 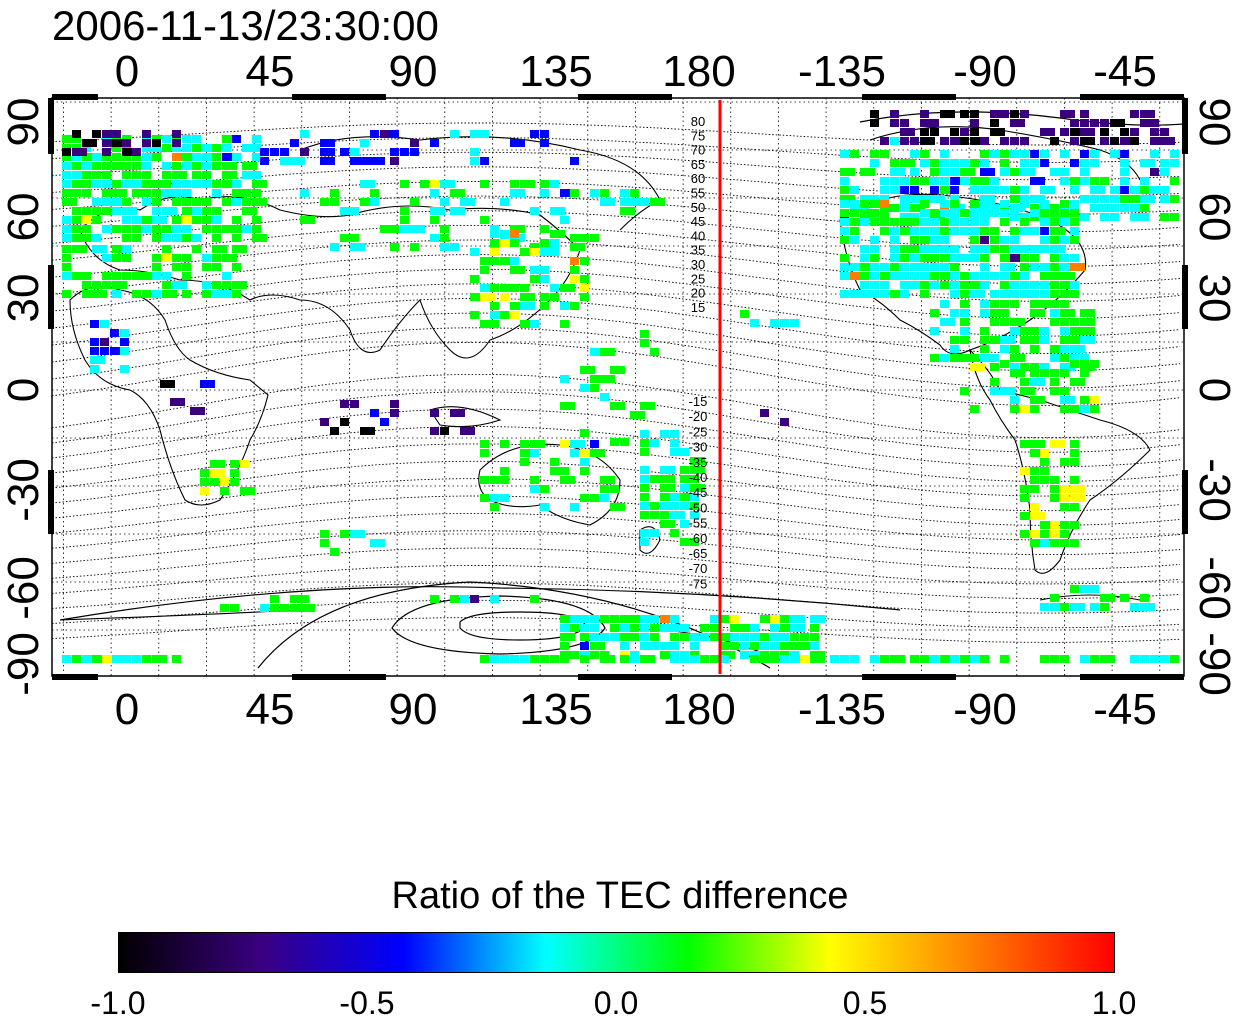 I want to click on contour-label: 60, so click(x=698, y=178).